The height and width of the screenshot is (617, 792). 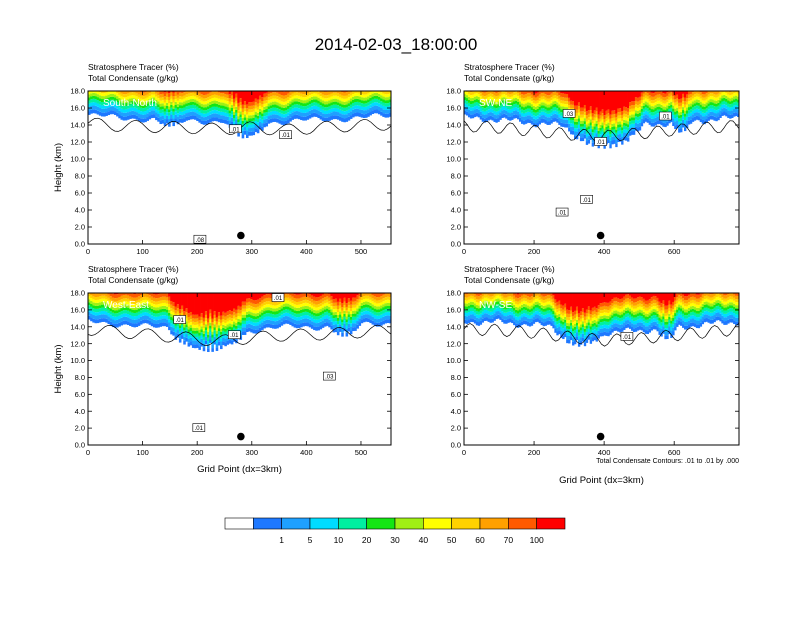 I want to click on cross-section-label: SW-NE, so click(x=495, y=103).